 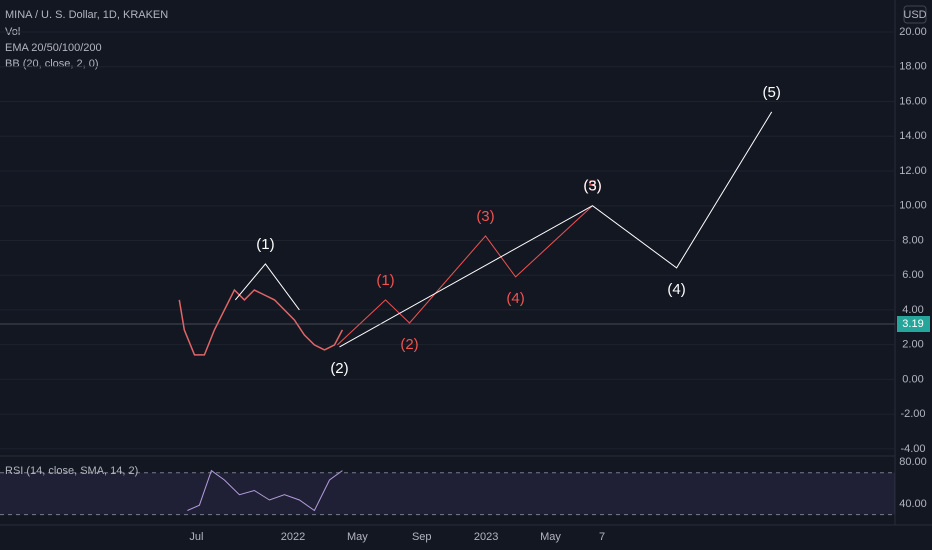 I want to click on y-tick-label: -4.00, so click(x=912, y=449).